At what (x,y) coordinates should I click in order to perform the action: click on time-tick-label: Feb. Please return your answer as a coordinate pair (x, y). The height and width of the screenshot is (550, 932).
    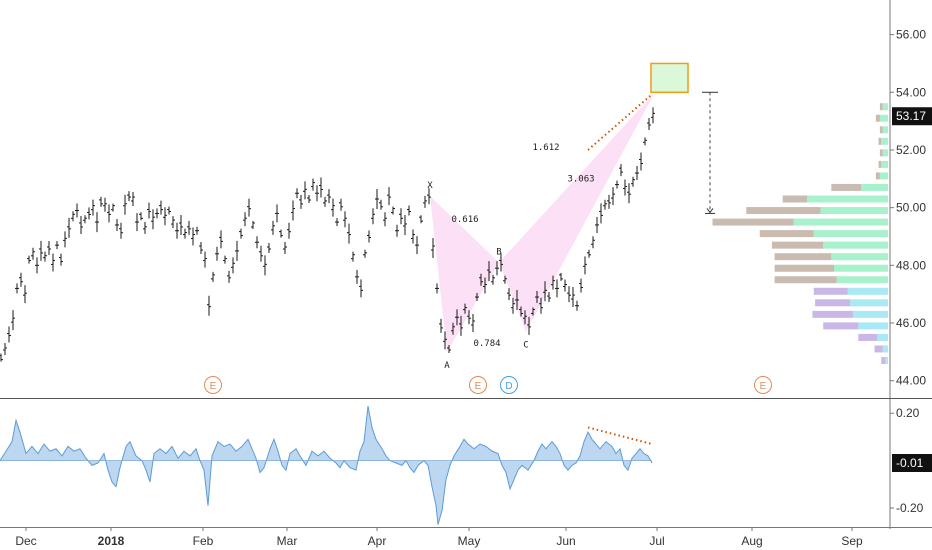
    Looking at the image, I should click on (203, 541).